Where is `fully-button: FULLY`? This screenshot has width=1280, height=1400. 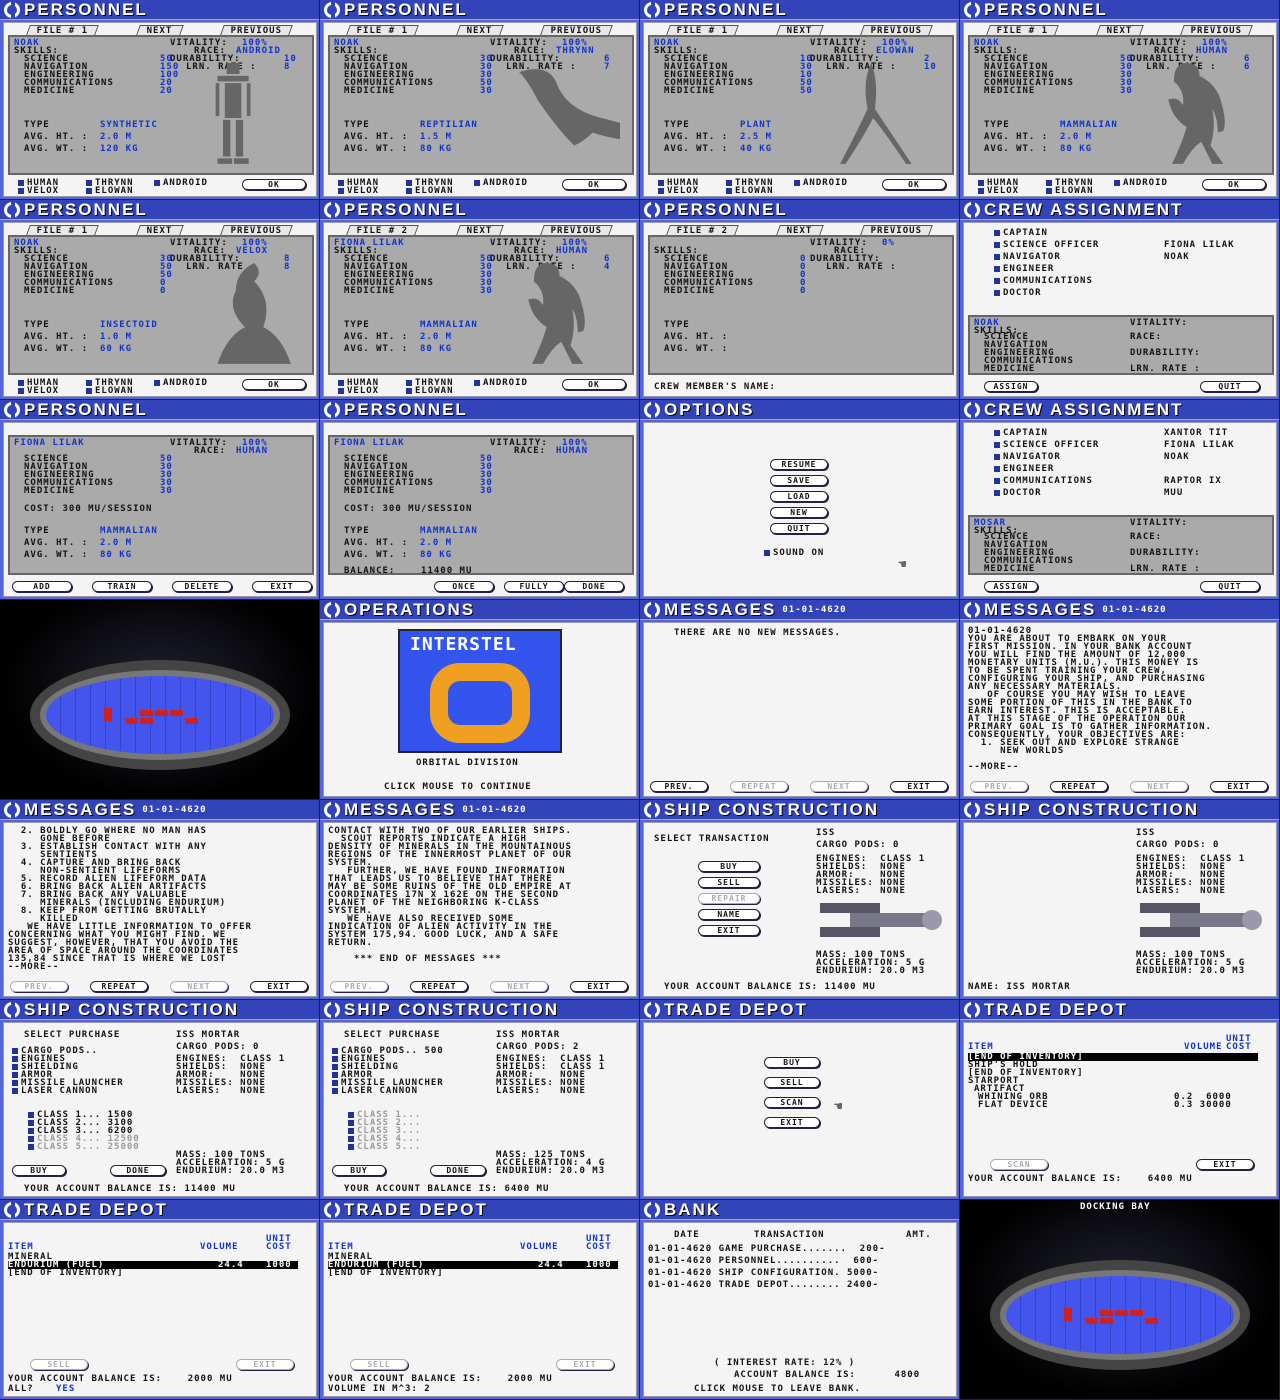 fully-button: FULLY is located at coordinates (534, 586).